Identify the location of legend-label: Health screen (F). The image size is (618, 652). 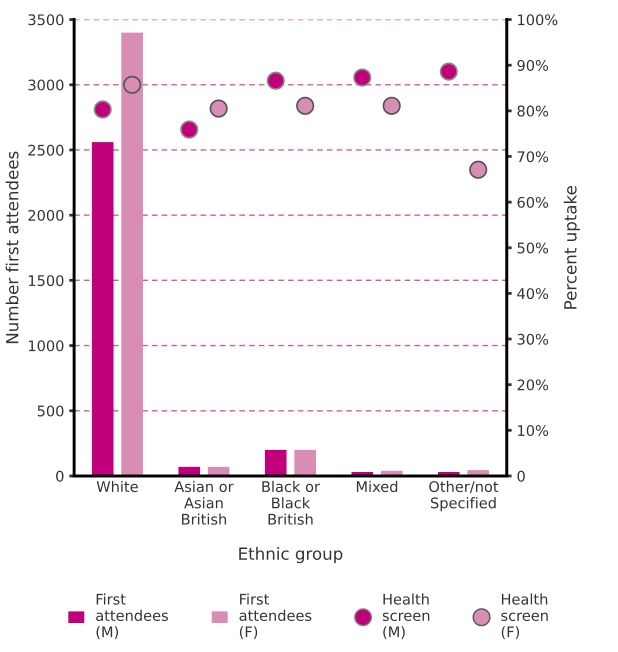
(524, 616).